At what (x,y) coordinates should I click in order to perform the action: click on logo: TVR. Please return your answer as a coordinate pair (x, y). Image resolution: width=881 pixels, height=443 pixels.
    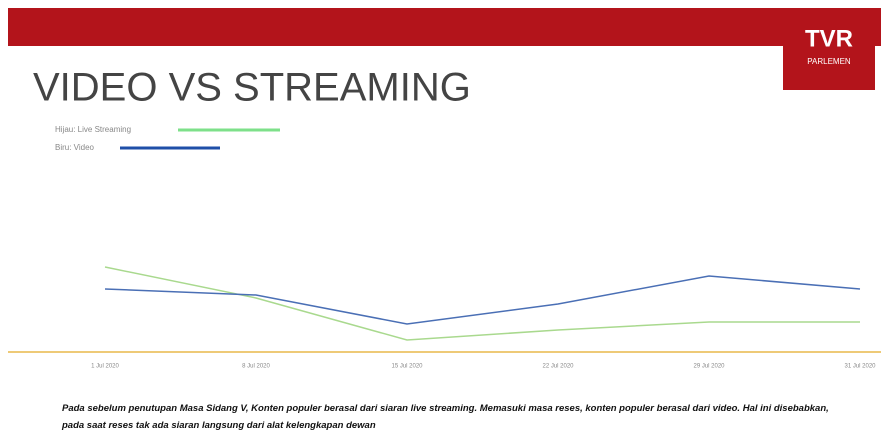
    Looking at the image, I should click on (829, 38).